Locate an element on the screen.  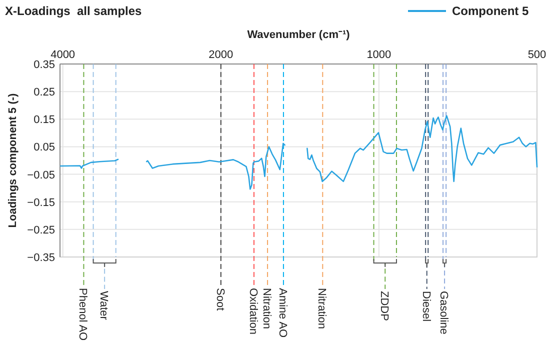
x-axis-title: Wavenumber (cm⁻¹) is located at coordinates (298, 35).